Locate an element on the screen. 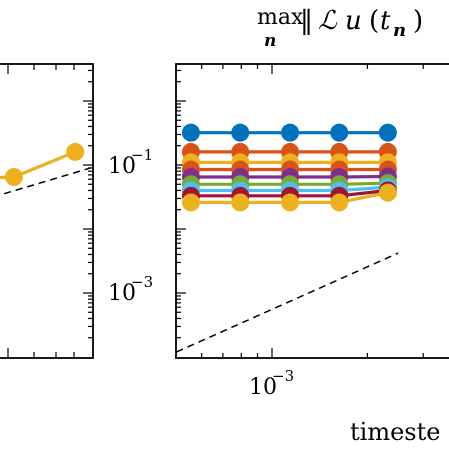  left-panel-ticks is located at coordinates (50, 211).